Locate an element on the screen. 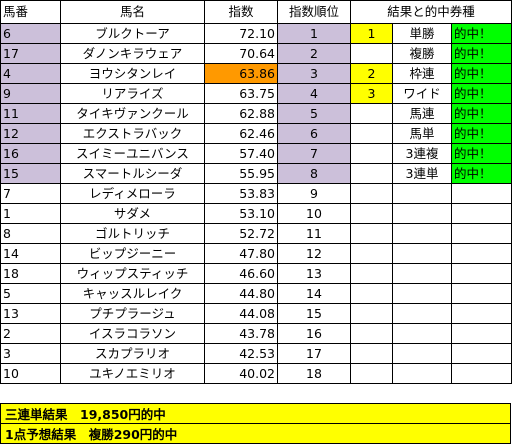  umaban-cell: 4 is located at coordinates (30, 73).